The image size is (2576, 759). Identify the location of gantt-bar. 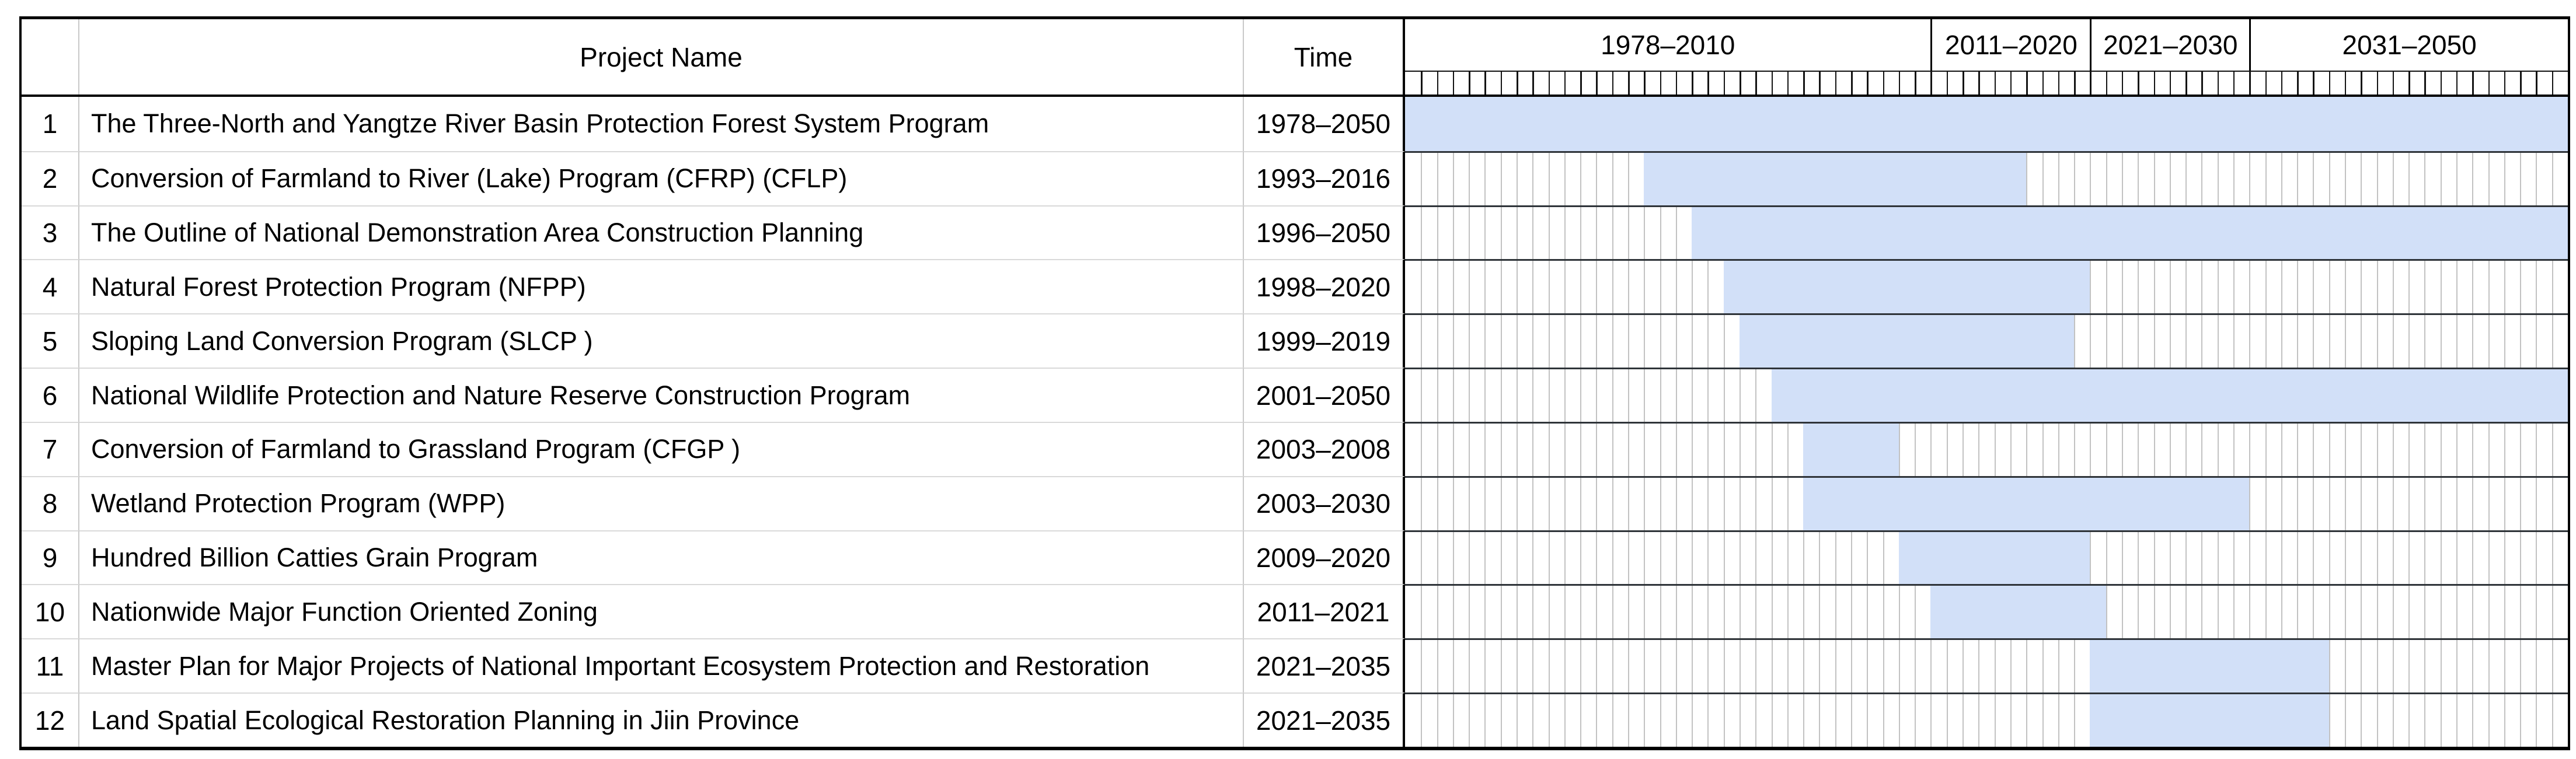
(2209, 720).